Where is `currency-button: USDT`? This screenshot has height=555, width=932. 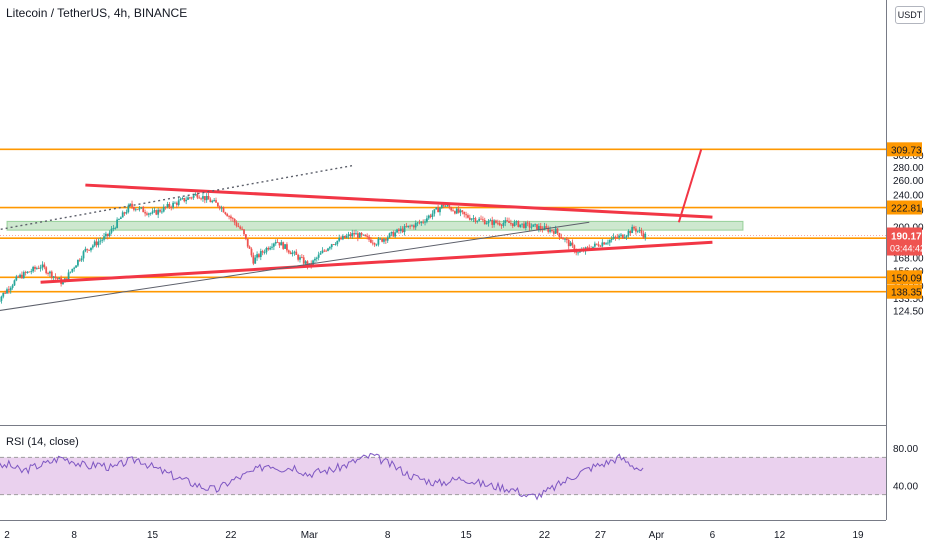
currency-button: USDT is located at coordinates (910, 15).